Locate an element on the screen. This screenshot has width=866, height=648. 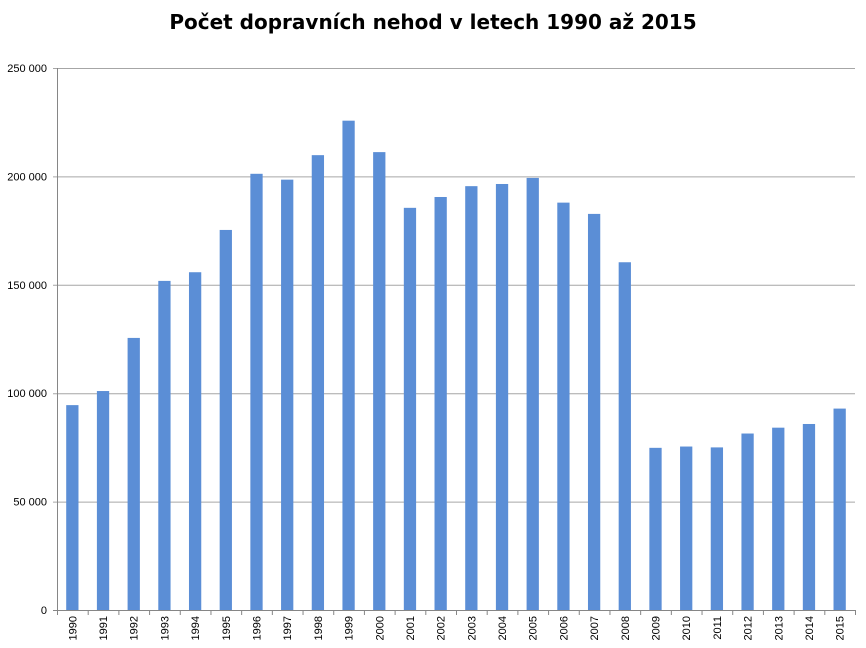
x-tick-label: 2013 is located at coordinates (779, 628).